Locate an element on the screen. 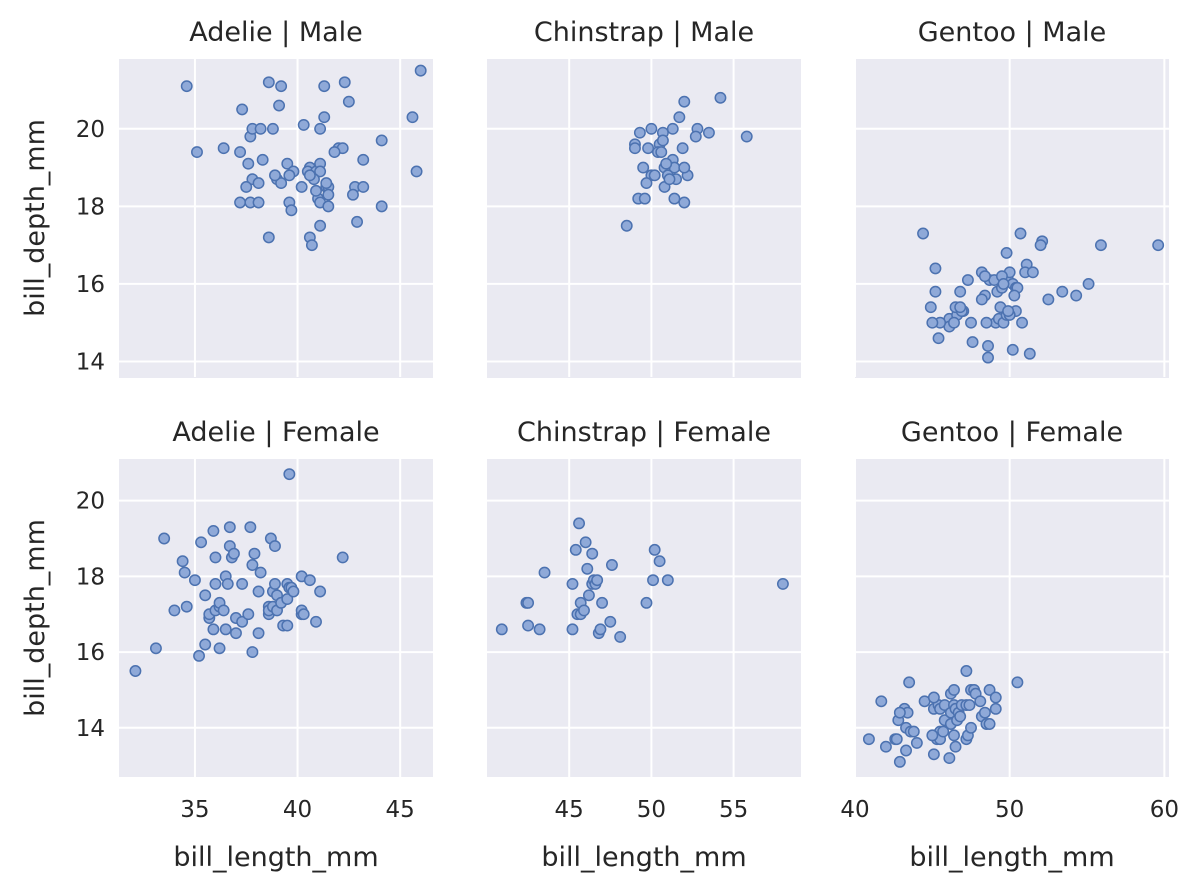 This screenshot has width=1197, height=890. panel-title: Gentoo | Female is located at coordinates (1012, 432).